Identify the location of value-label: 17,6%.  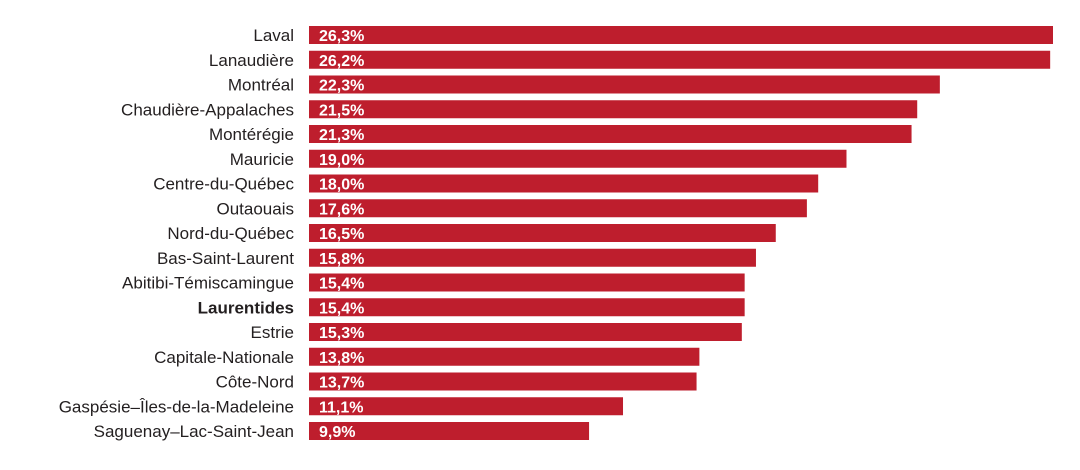
(341, 209).